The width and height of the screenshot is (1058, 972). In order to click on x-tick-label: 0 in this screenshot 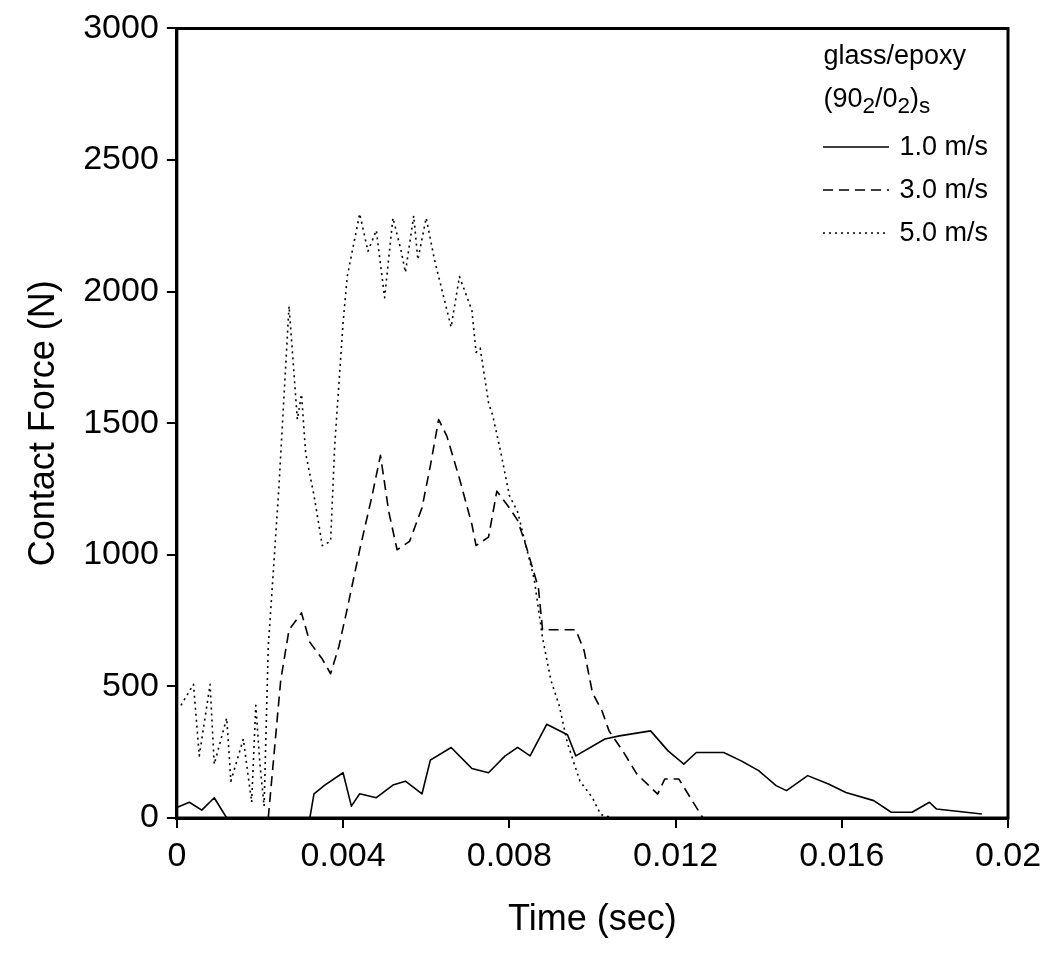, I will do `click(177, 853)`.